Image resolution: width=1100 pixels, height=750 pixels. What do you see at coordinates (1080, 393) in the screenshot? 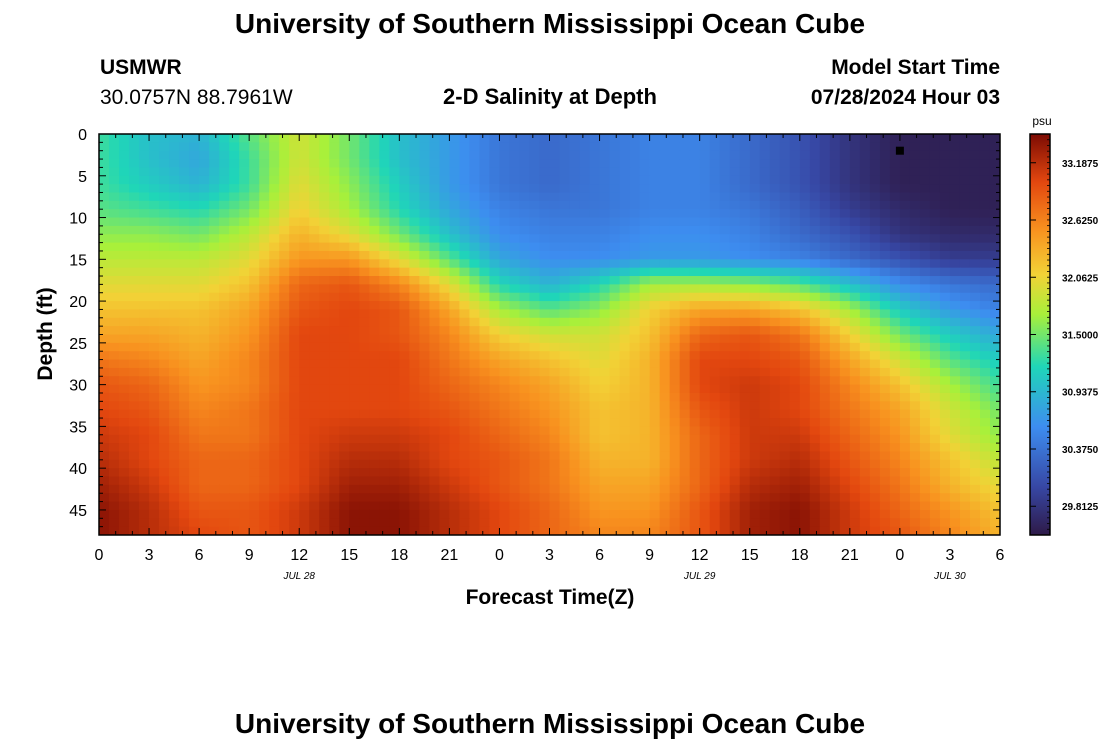
I see `colorbar-tick-label: 30.9375` at bounding box center [1080, 393].